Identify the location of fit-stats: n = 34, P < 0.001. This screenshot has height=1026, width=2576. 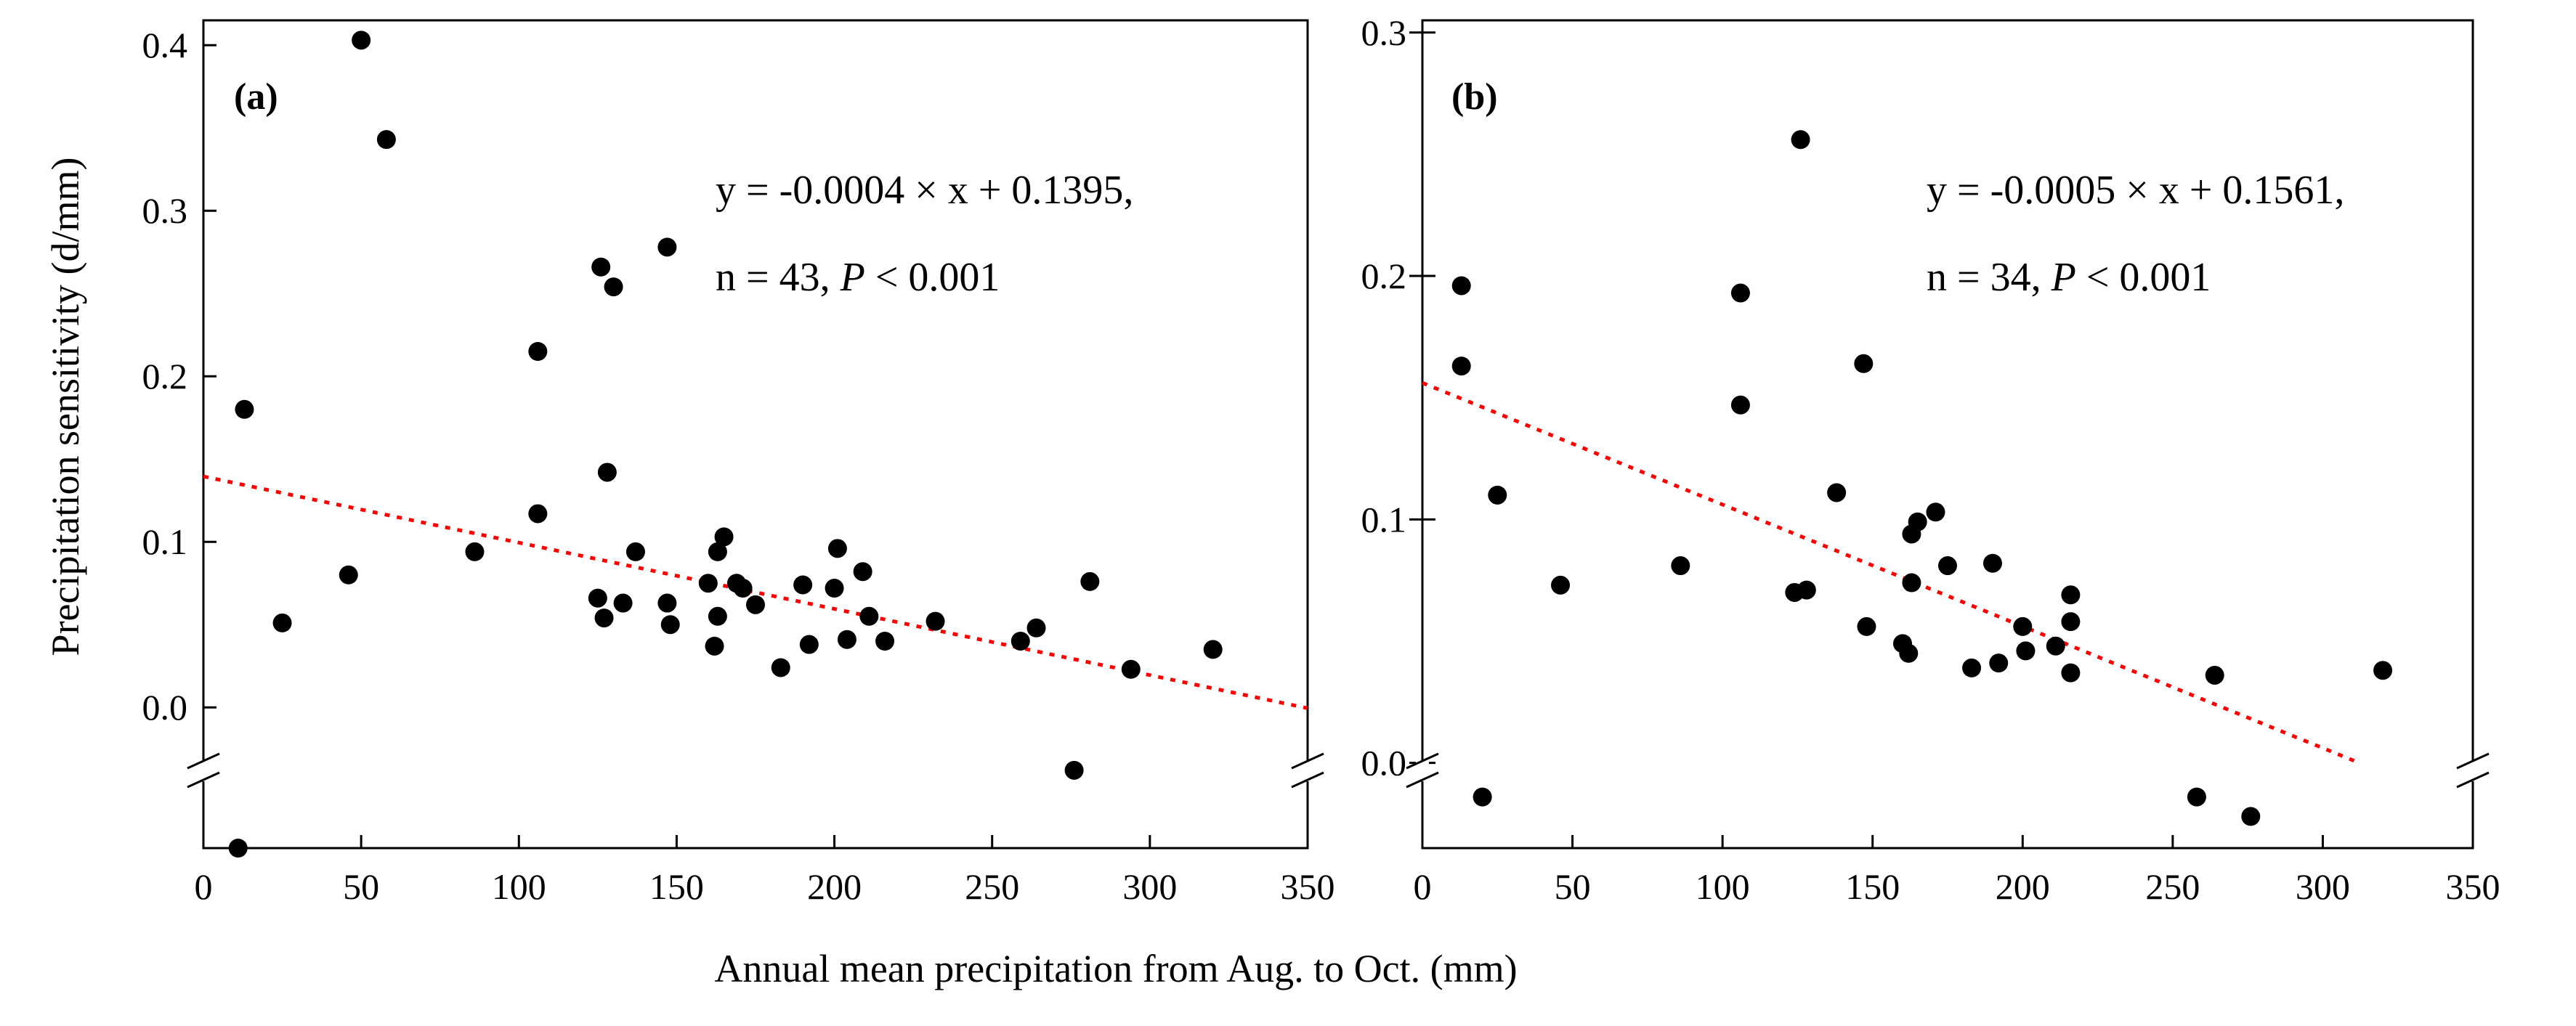
(2069, 277).